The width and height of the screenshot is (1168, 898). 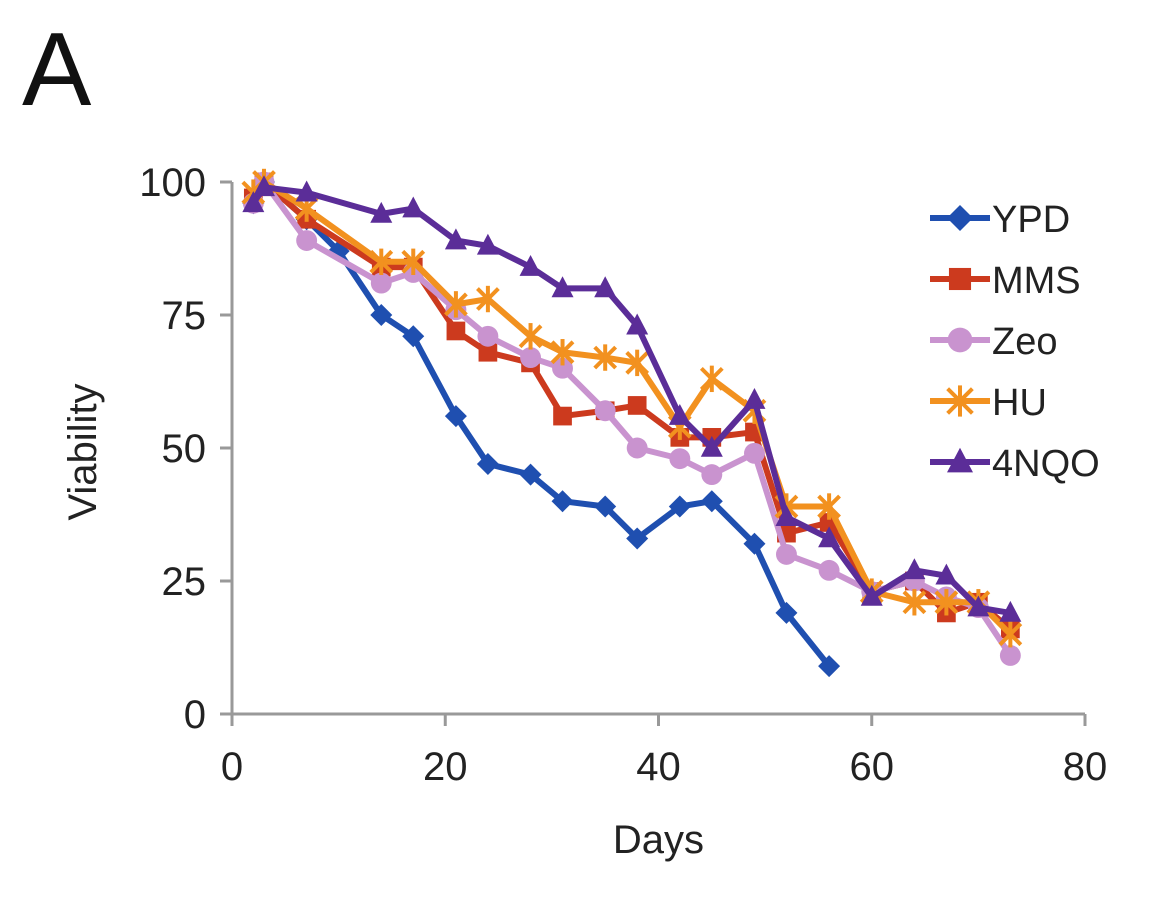 I want to click on y-axis-title: Viability, so click(x=83, y=451).